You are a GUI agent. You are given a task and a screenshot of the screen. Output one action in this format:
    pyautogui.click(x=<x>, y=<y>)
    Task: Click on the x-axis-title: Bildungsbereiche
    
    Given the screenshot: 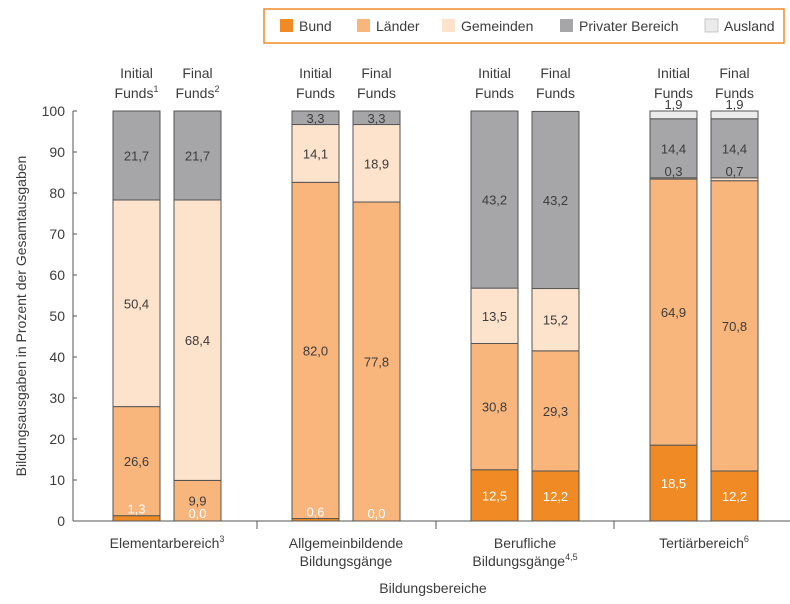 What is the action you would take?
    pyautogui.click(x=433, y=588)
    